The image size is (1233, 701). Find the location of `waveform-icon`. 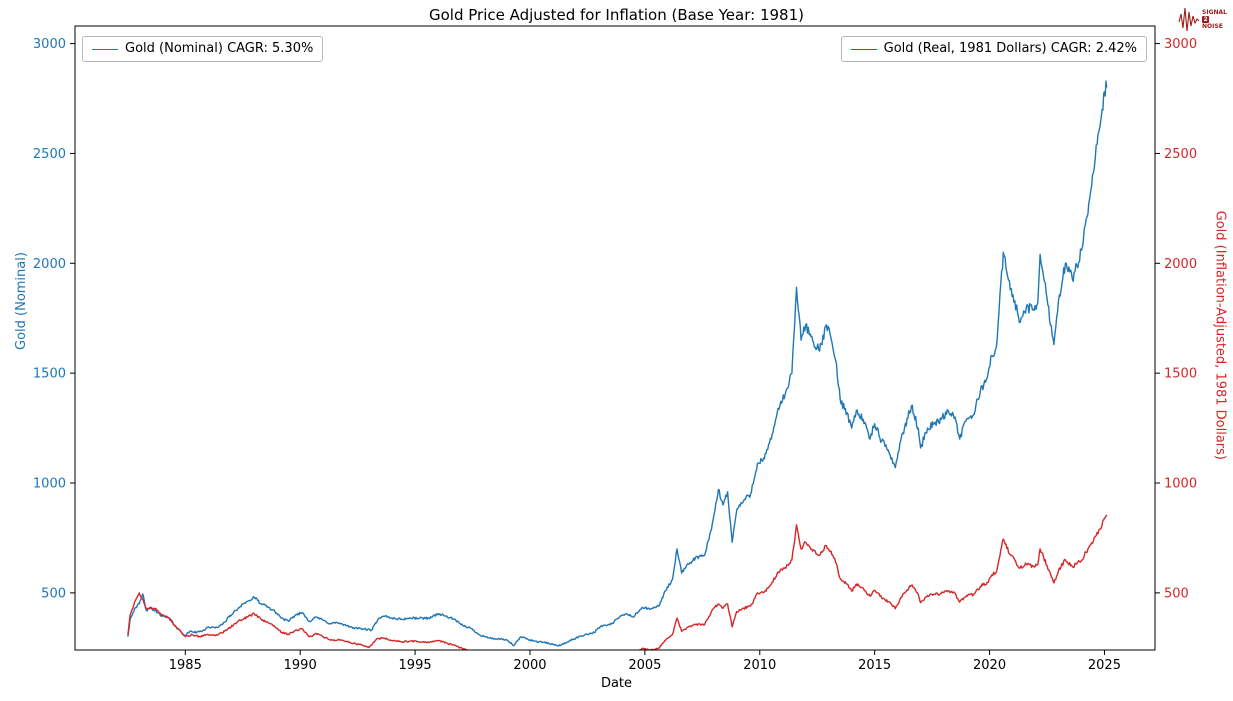

waveform-icon is located at coordinates (1189, 19).